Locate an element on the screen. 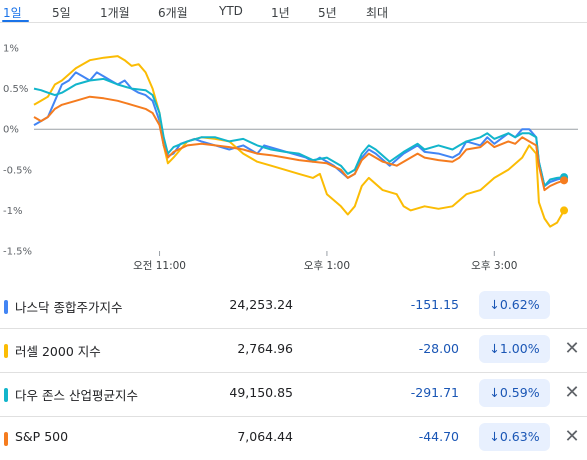 The width and height of the screenshot is (587, 460). y-tick-label: 1% is located at coordinates (11, 49).